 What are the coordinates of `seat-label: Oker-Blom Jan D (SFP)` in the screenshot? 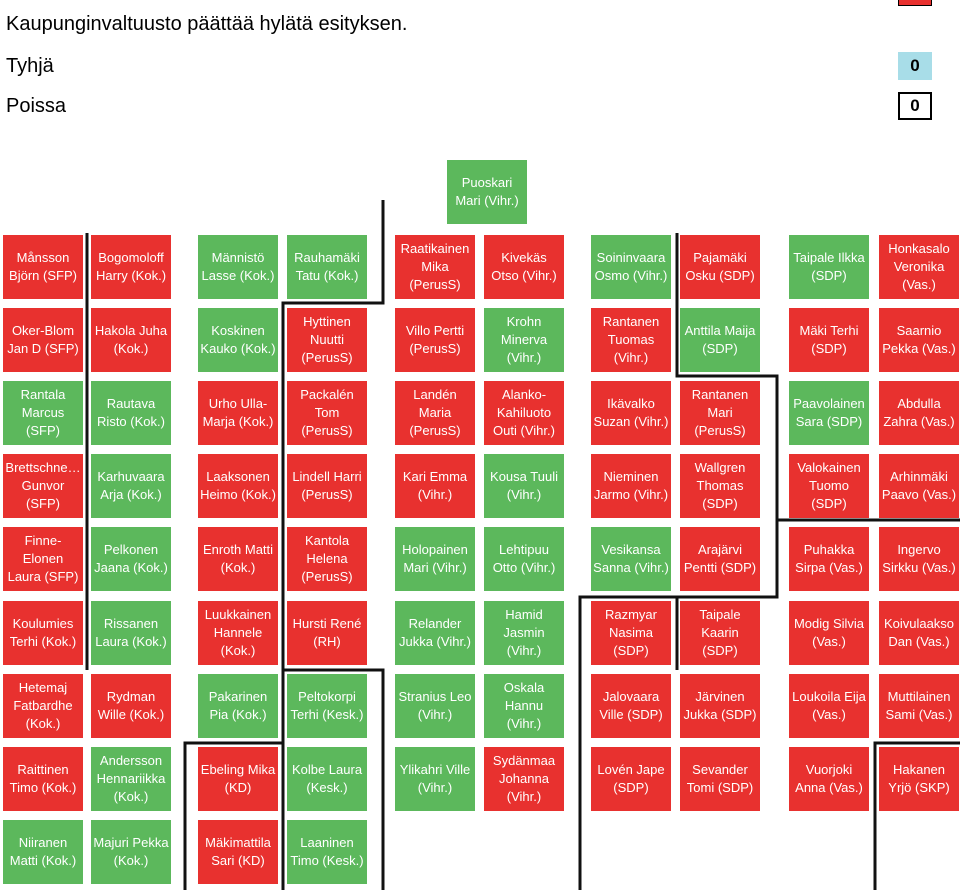 It's located at (43, 339).